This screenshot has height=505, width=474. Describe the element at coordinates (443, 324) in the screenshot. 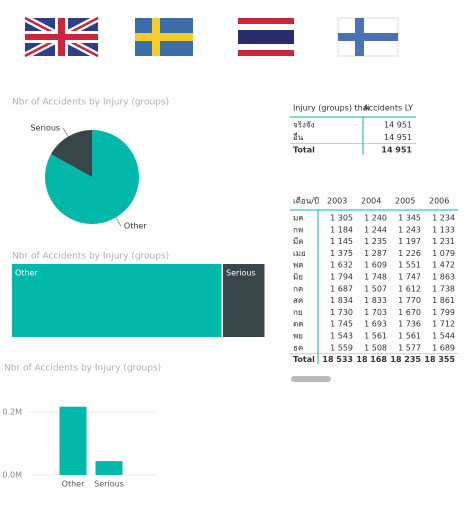

I see `table-cell: 1 712` at that location.